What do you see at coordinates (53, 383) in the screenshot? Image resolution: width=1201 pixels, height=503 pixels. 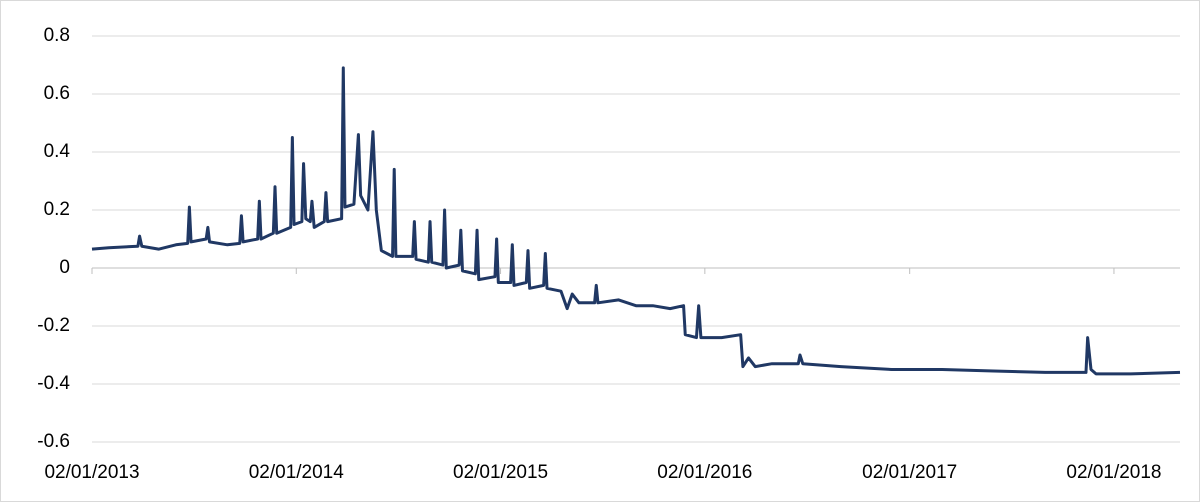 I see `y-tick-label: -0.4` at bounding box center [53, 383].